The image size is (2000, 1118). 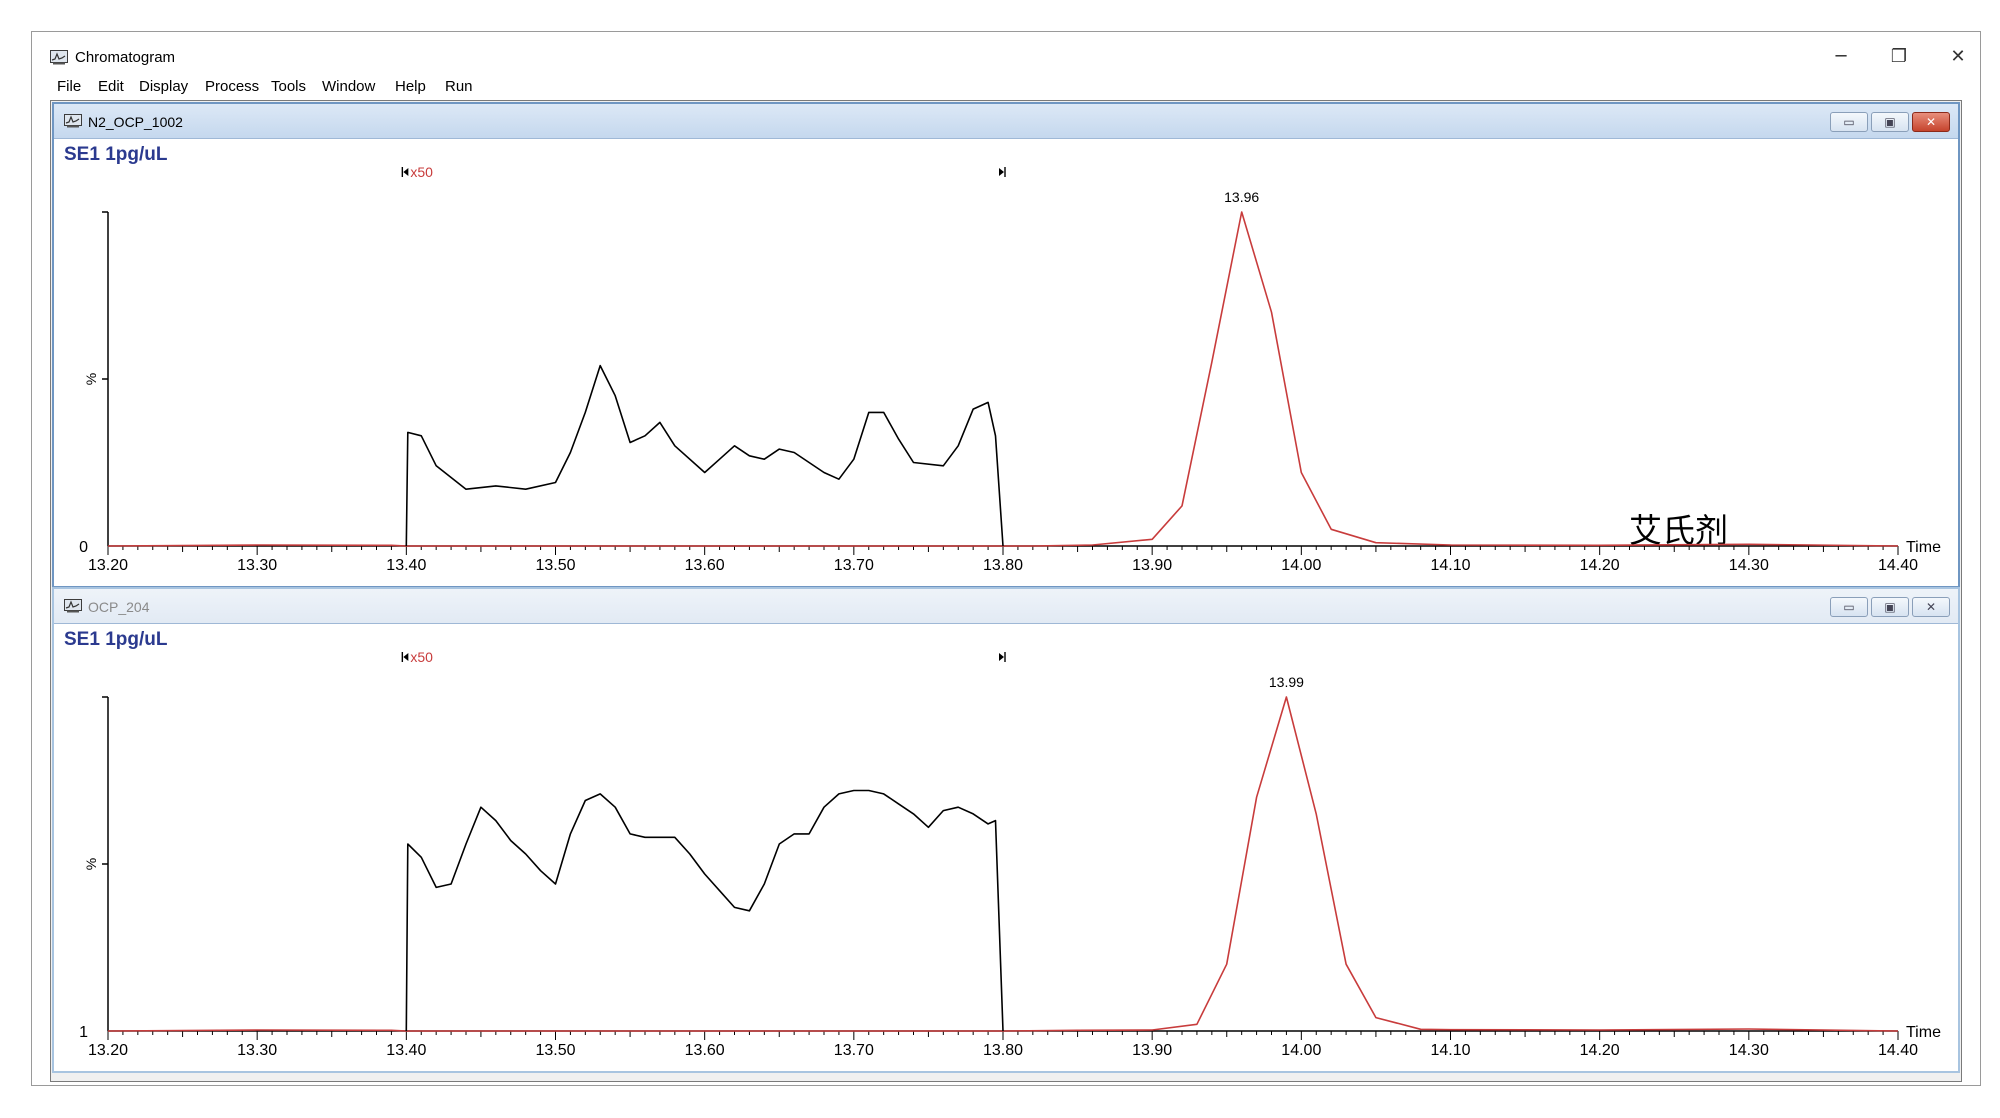 I want to click on y-base-label: 1, so click(x=83, y=1032).